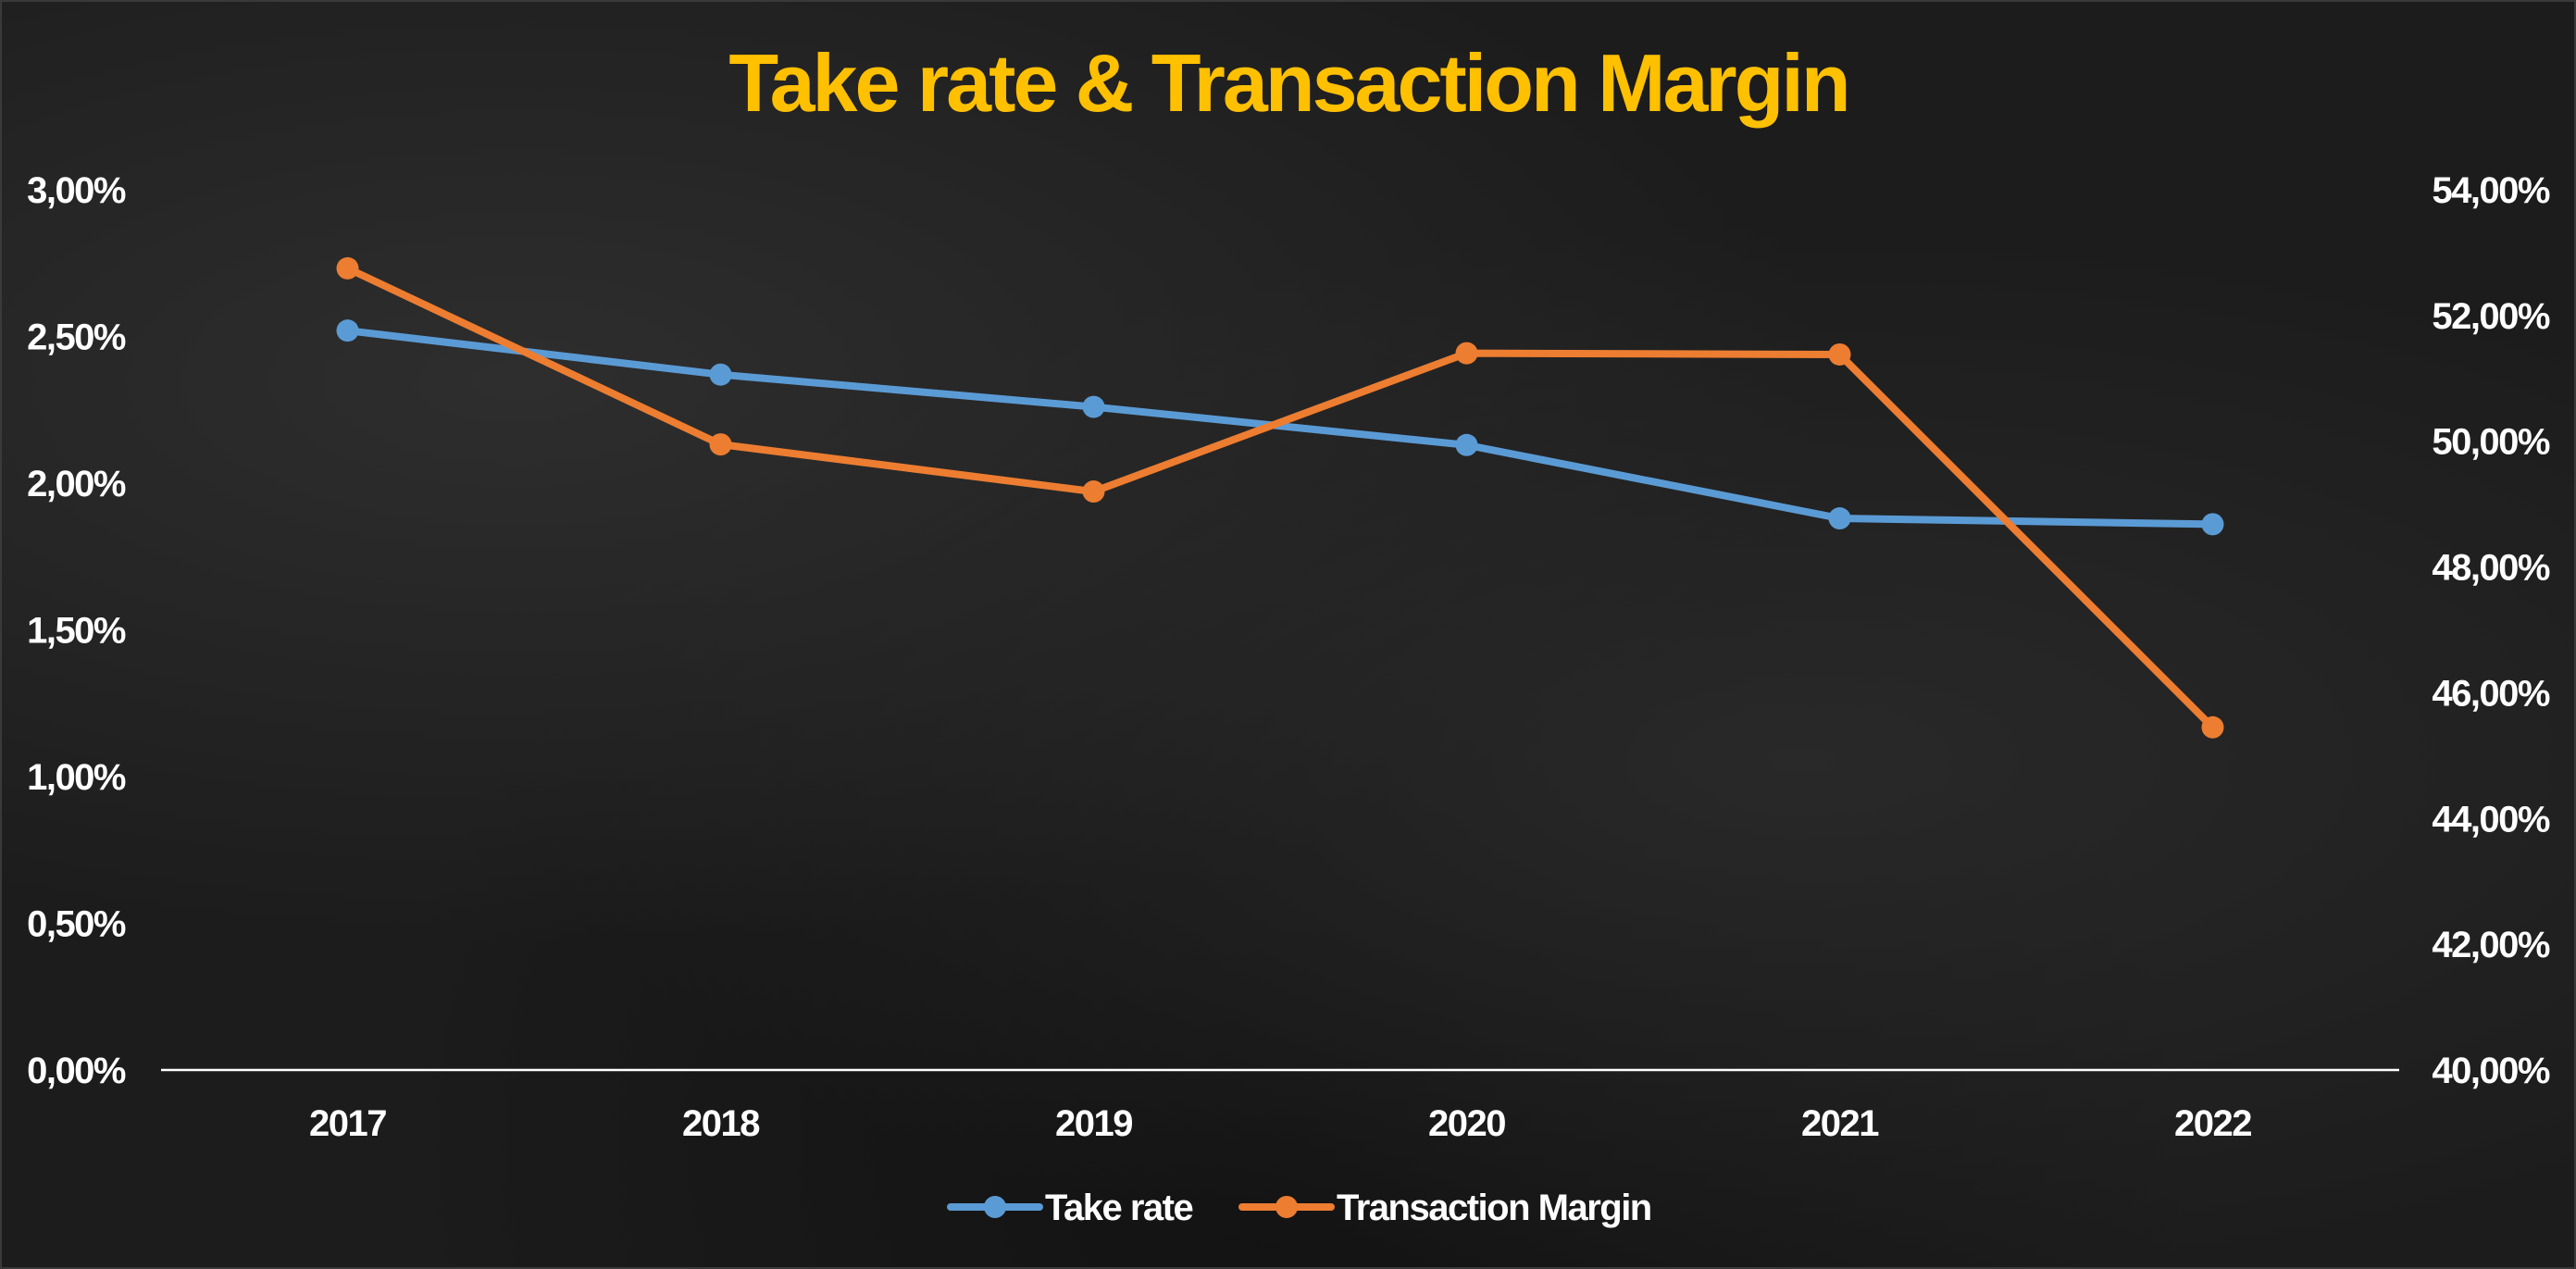 The image size is (2576, 1269). Describe the element at coordinates (1093, 1123) in the screenshot. I see `x-tick-label: 2019` at that location.